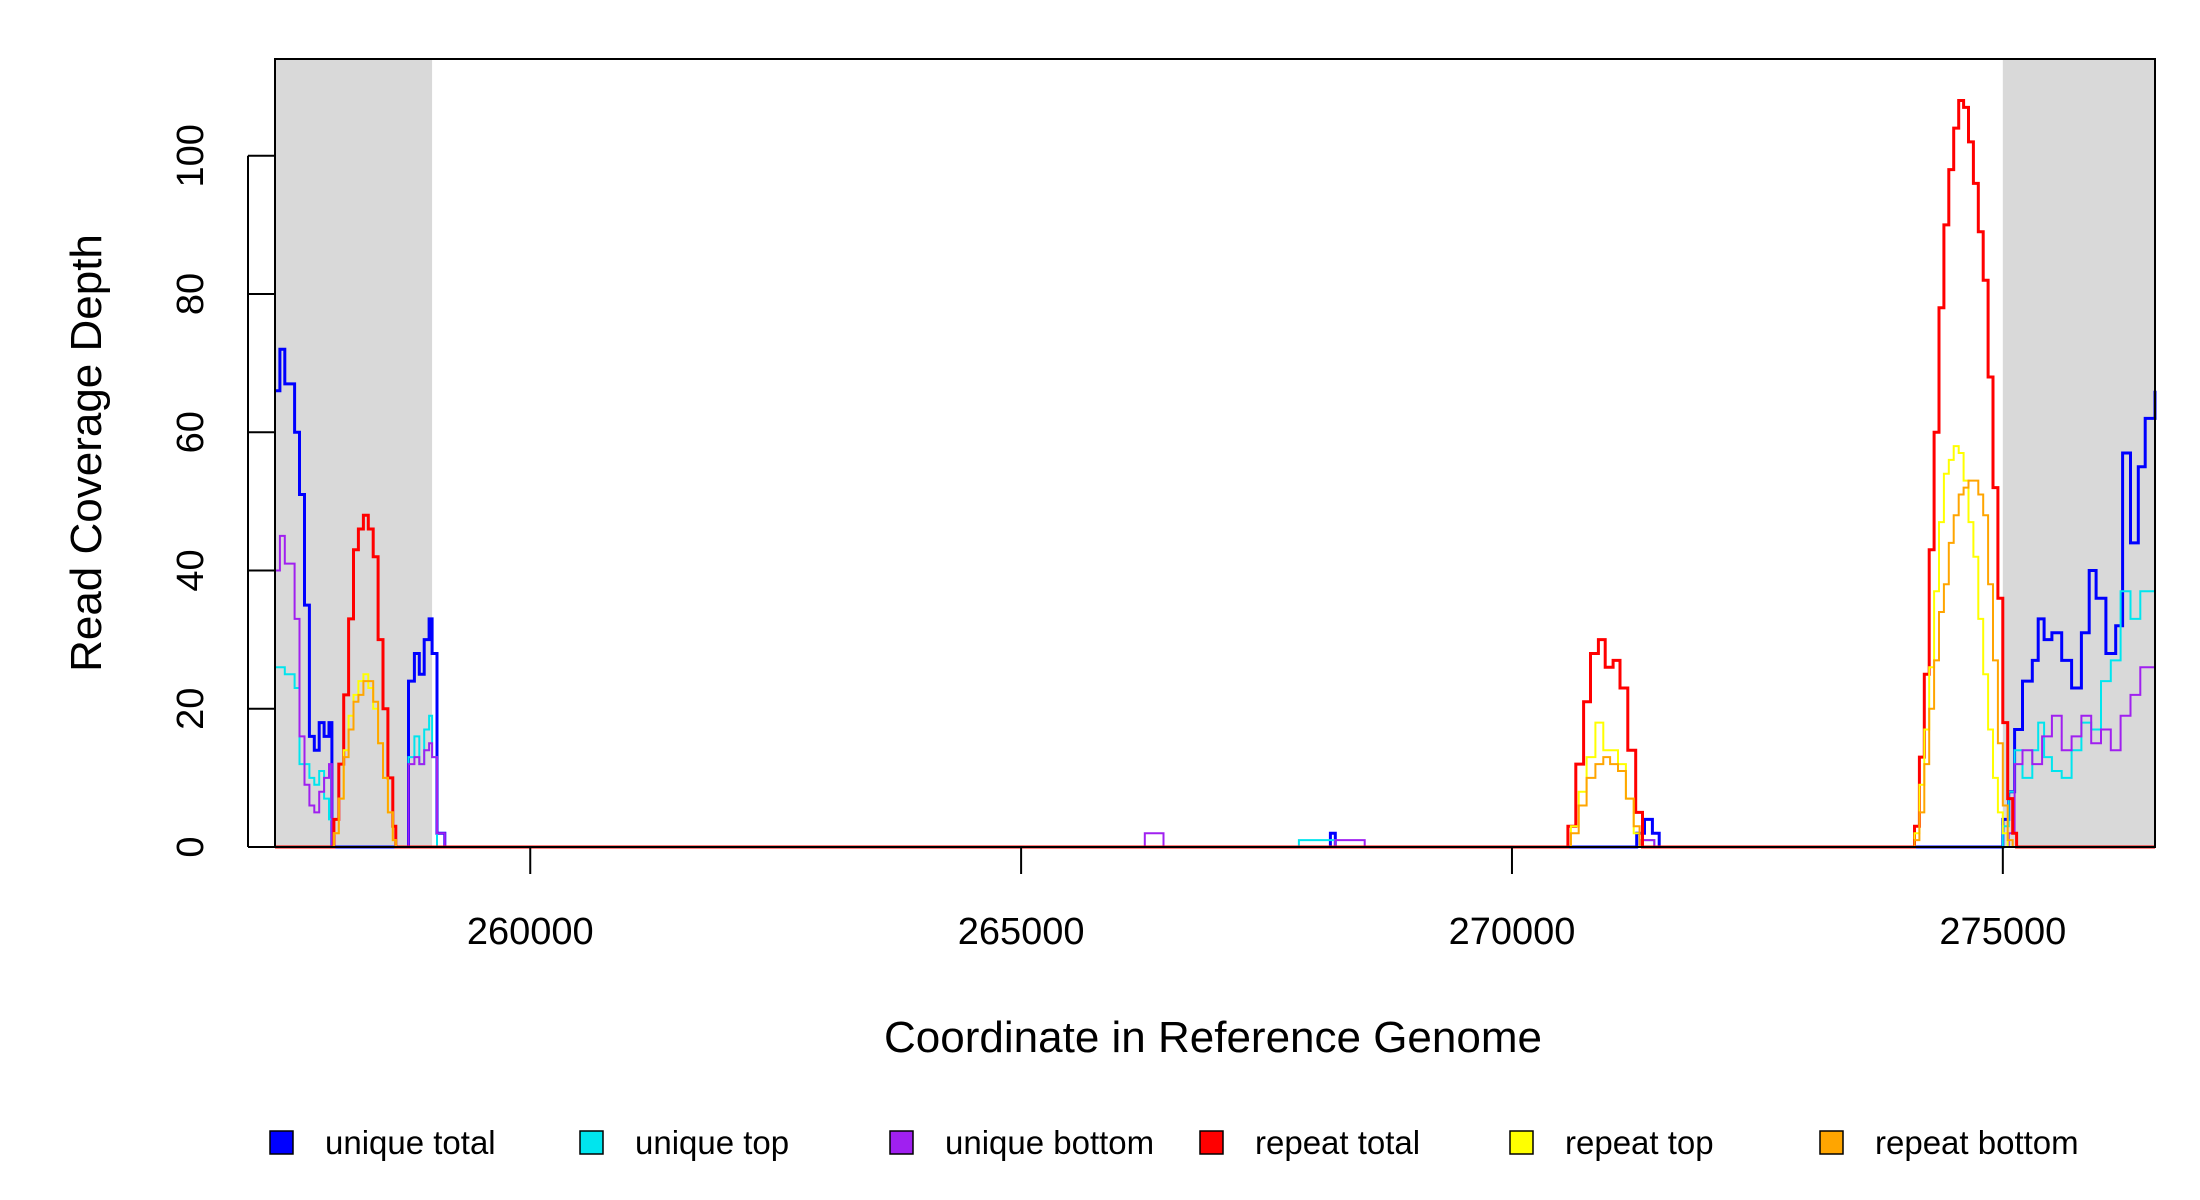 The image size is (2200, 1200). I want to click on y-axis: 0 20 40 60 80 100, so click(222, 491).